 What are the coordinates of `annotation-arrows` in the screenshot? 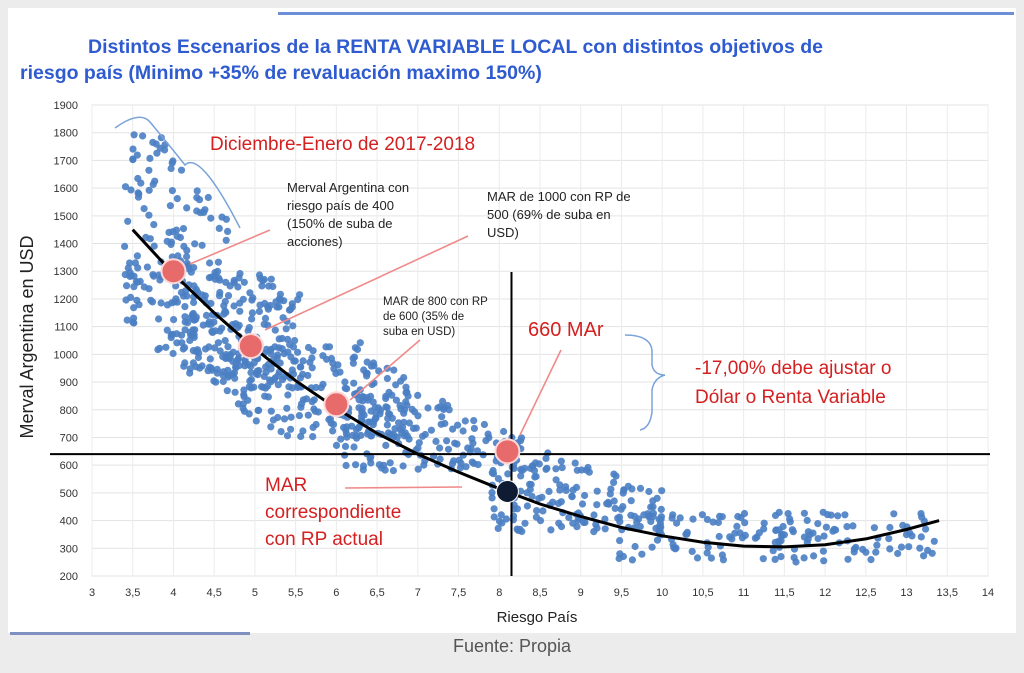 It's located at (375, 359).